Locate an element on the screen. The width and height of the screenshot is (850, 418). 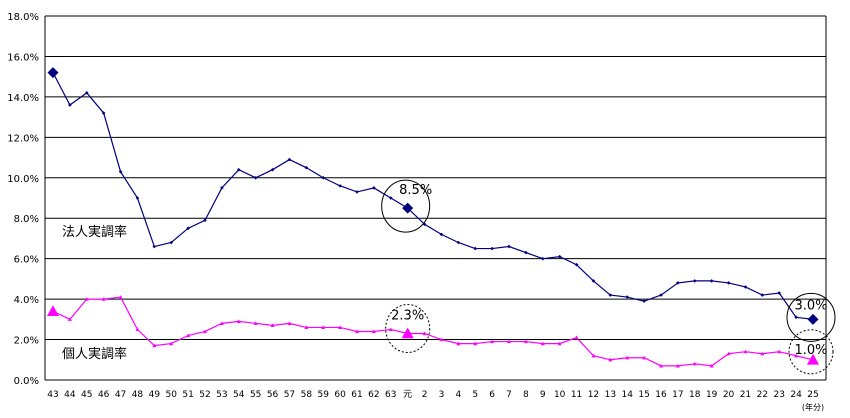
x-tick-label: 24 is located at coordinates (796, 395).